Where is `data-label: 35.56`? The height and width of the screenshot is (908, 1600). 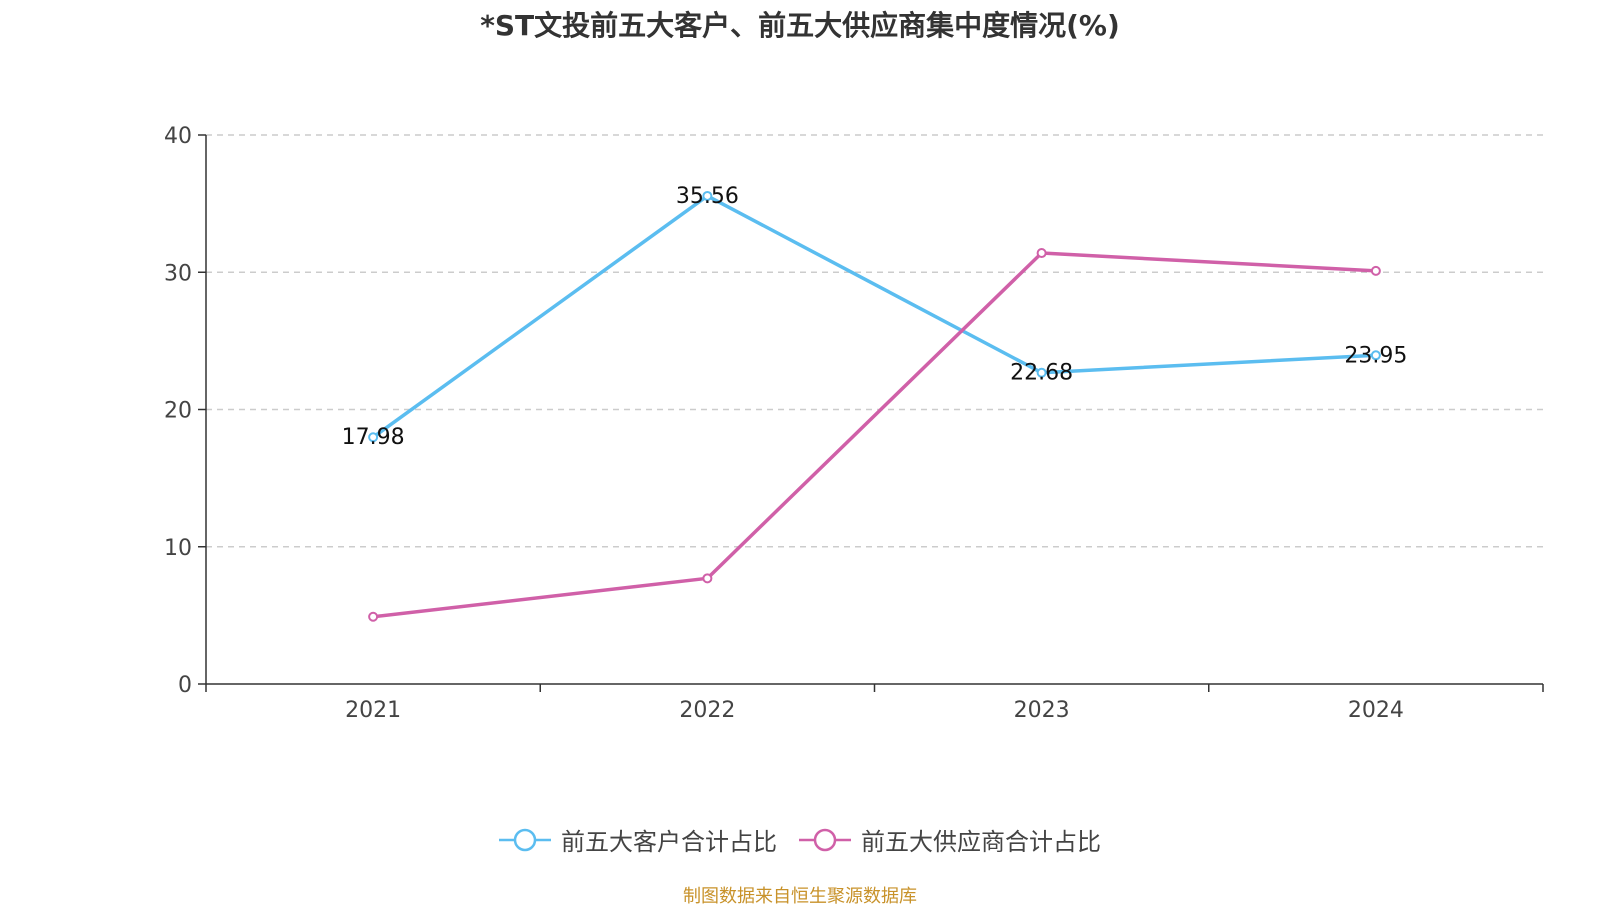 data-label: 35.56 is located at coordinates (707, 196).